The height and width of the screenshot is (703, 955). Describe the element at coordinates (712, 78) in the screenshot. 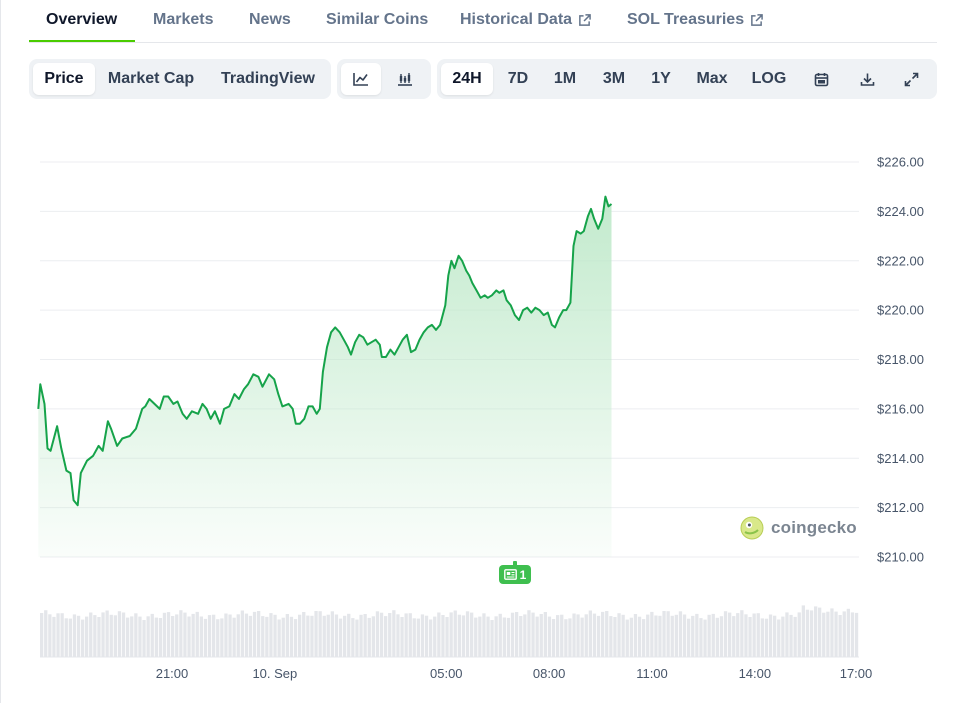

I see `range-max-button: Max` at that location.